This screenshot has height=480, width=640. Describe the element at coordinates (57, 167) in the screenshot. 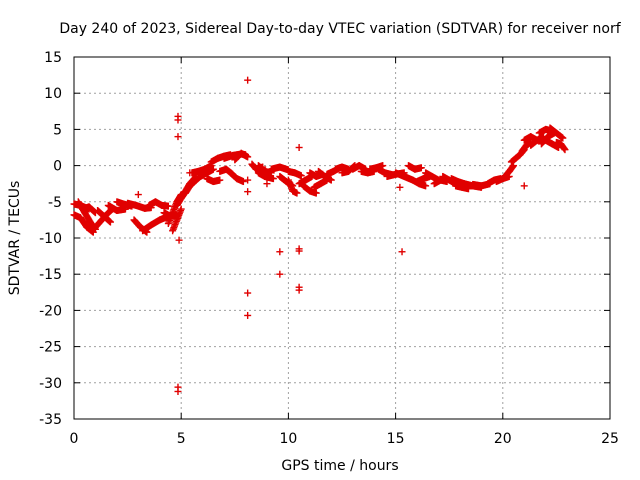

I see `y-tick-label: 0` at that location.